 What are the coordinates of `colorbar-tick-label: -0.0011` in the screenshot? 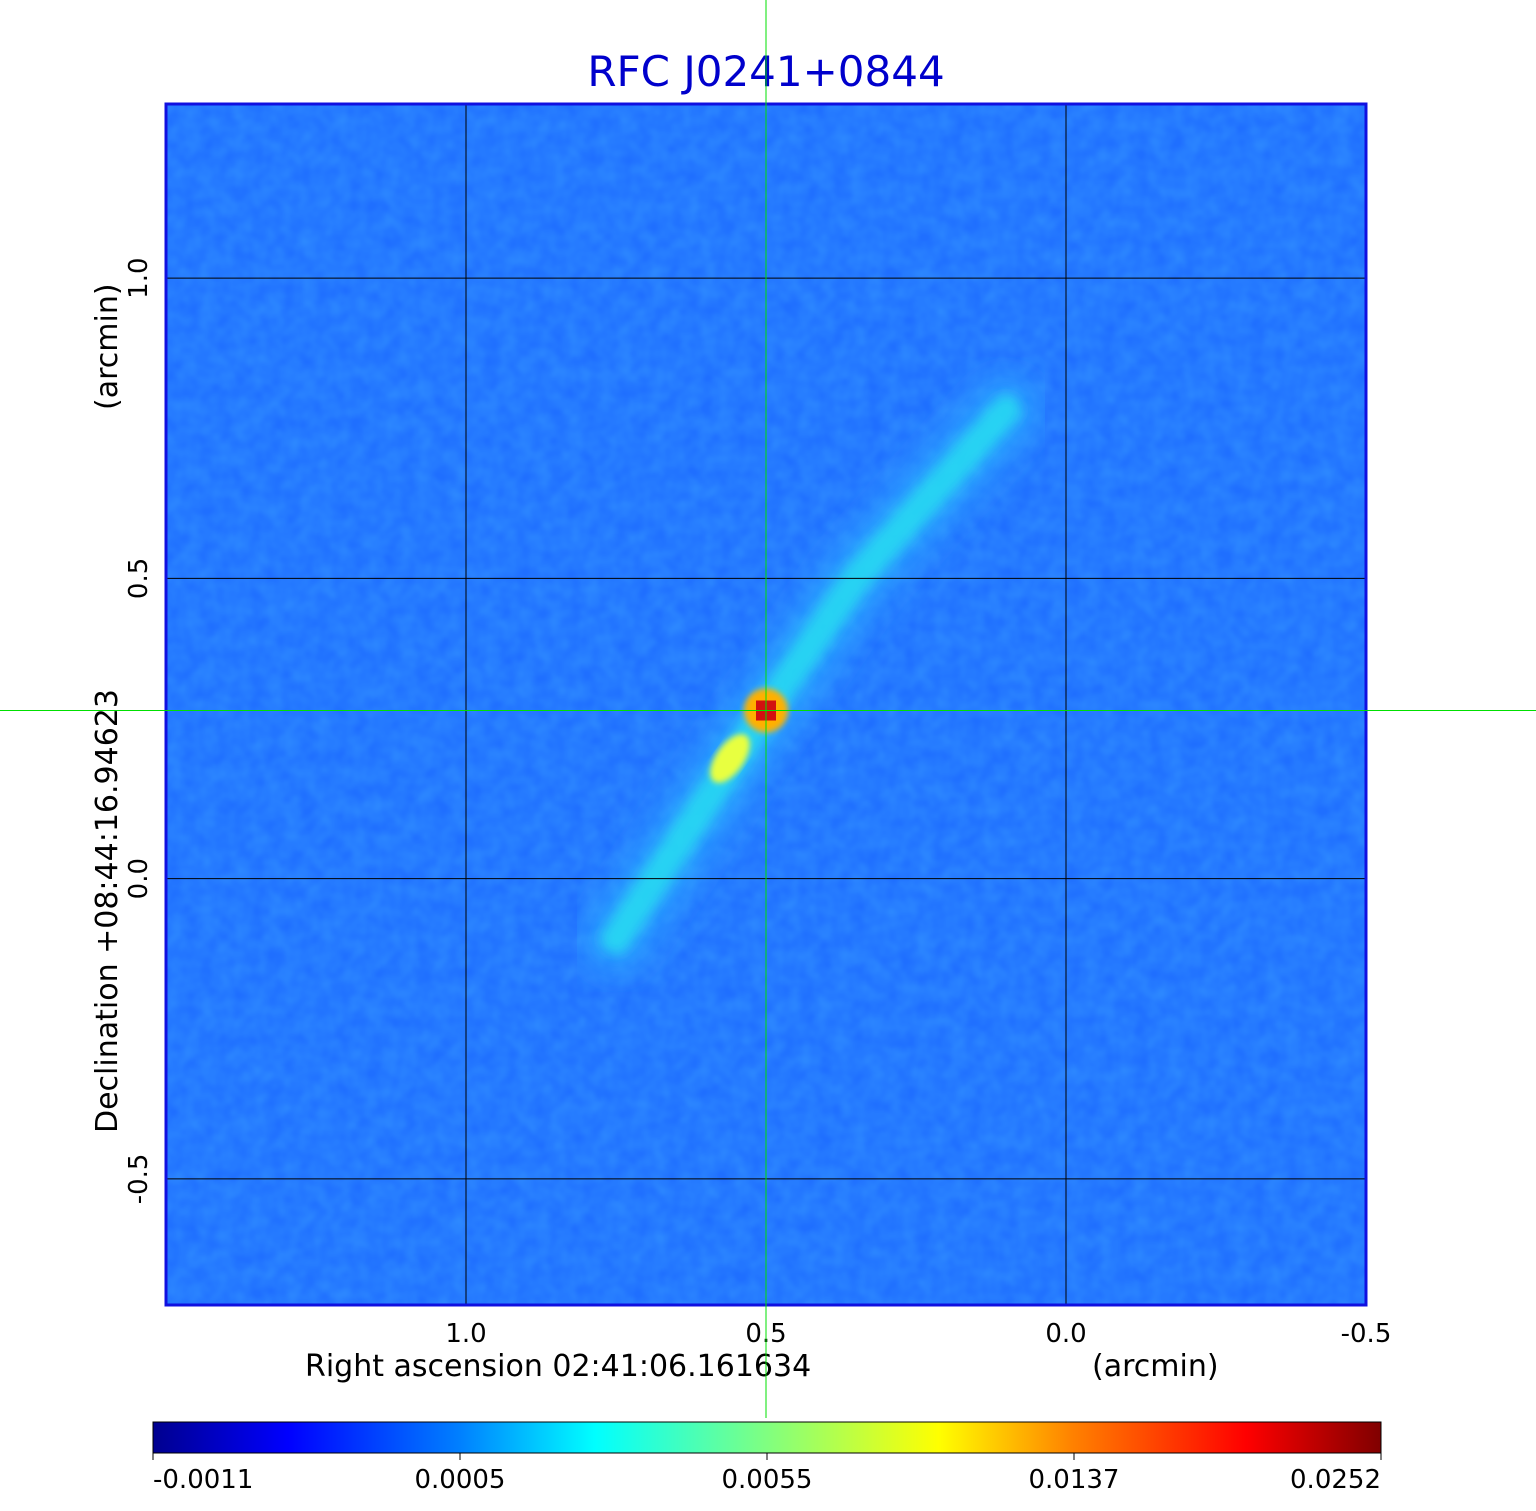 It's located at (203, 1480).